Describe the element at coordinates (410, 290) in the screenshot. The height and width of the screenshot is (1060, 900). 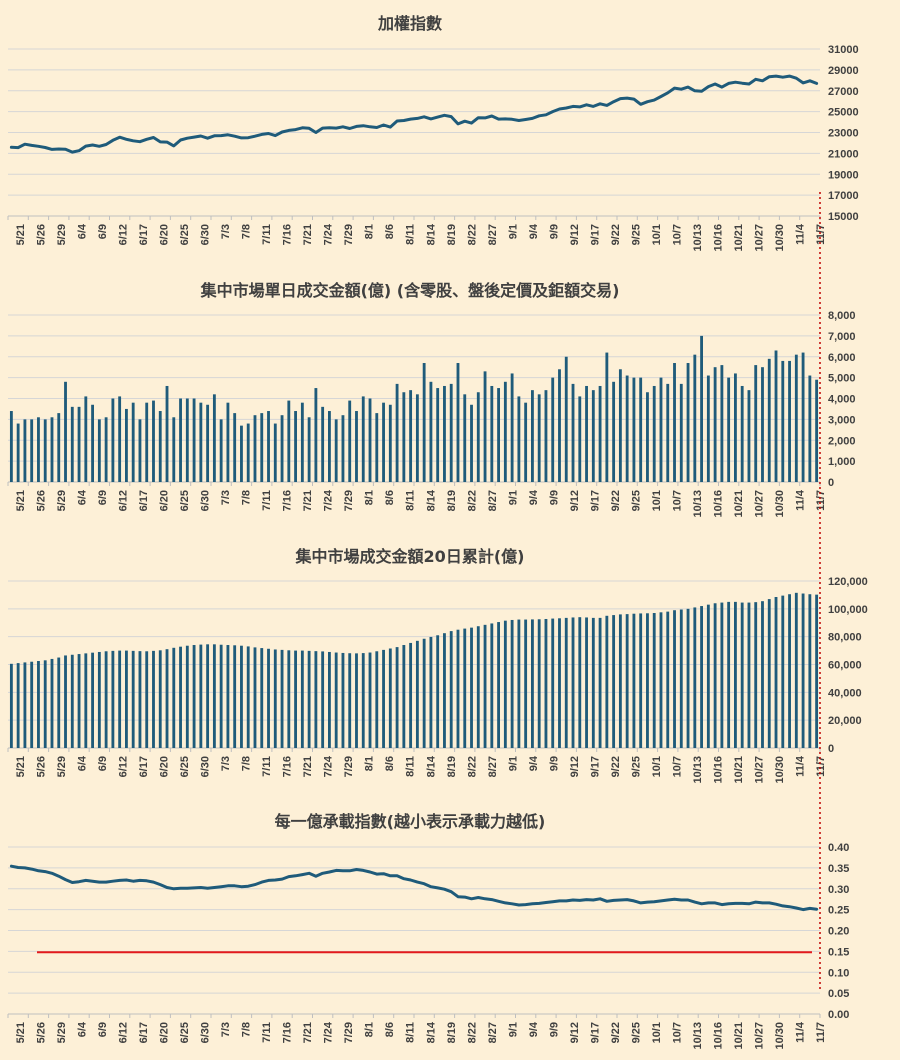
I see `daily-volume-chart-title: 集中市場單日成交金額(億) (含零股、盤後定價及鉅額交易)` at that location.